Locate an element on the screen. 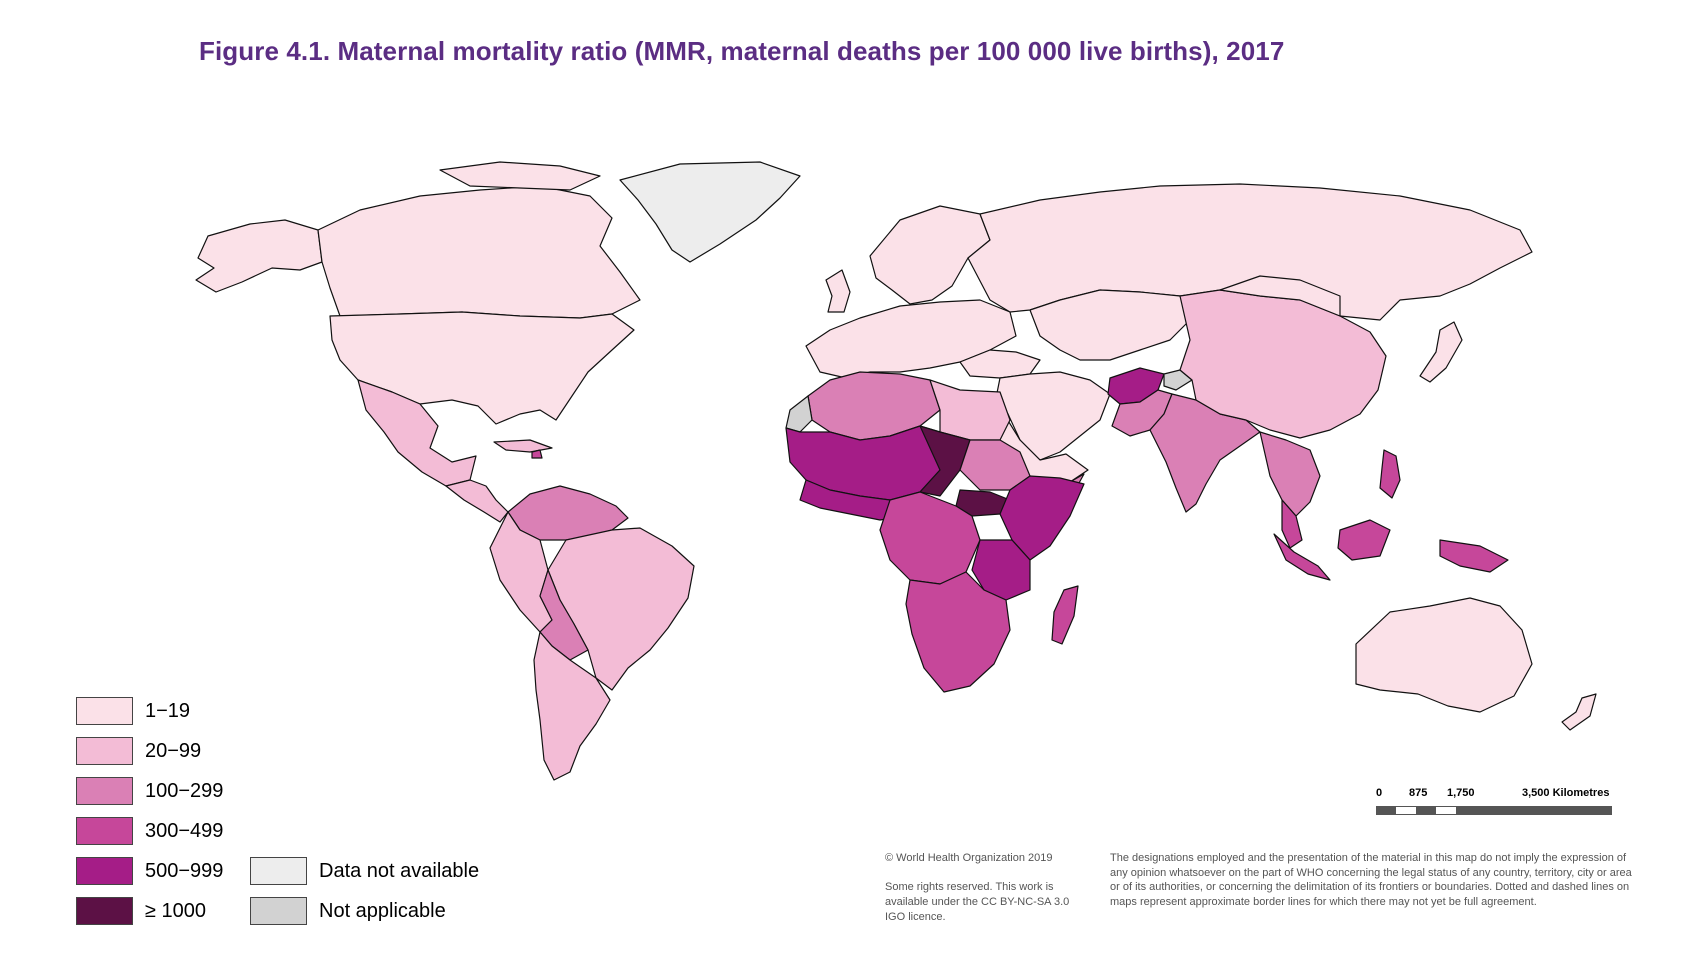  scale-label: 0 is located at coordinates (1379, 793).